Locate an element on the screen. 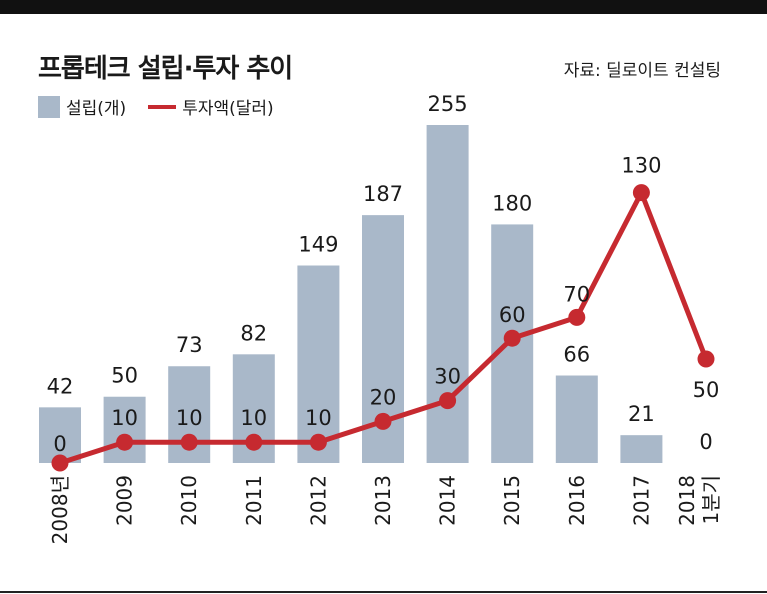  x-tick-label: 2016 is located at coordinates (577, 500).